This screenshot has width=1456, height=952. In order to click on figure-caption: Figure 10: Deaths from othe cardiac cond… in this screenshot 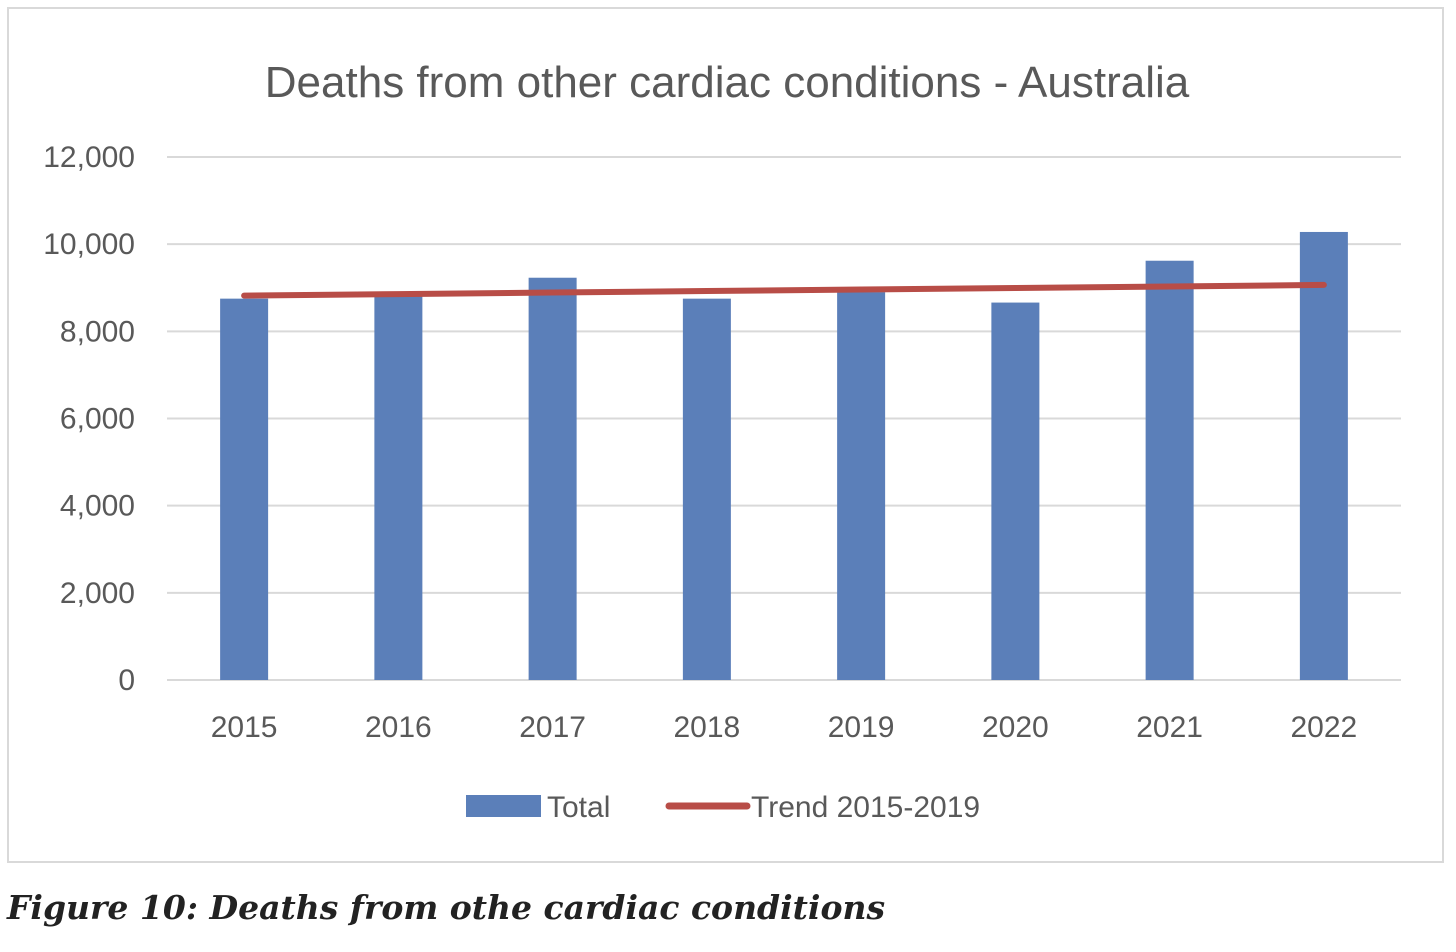, I will do `click(446, 907)`.